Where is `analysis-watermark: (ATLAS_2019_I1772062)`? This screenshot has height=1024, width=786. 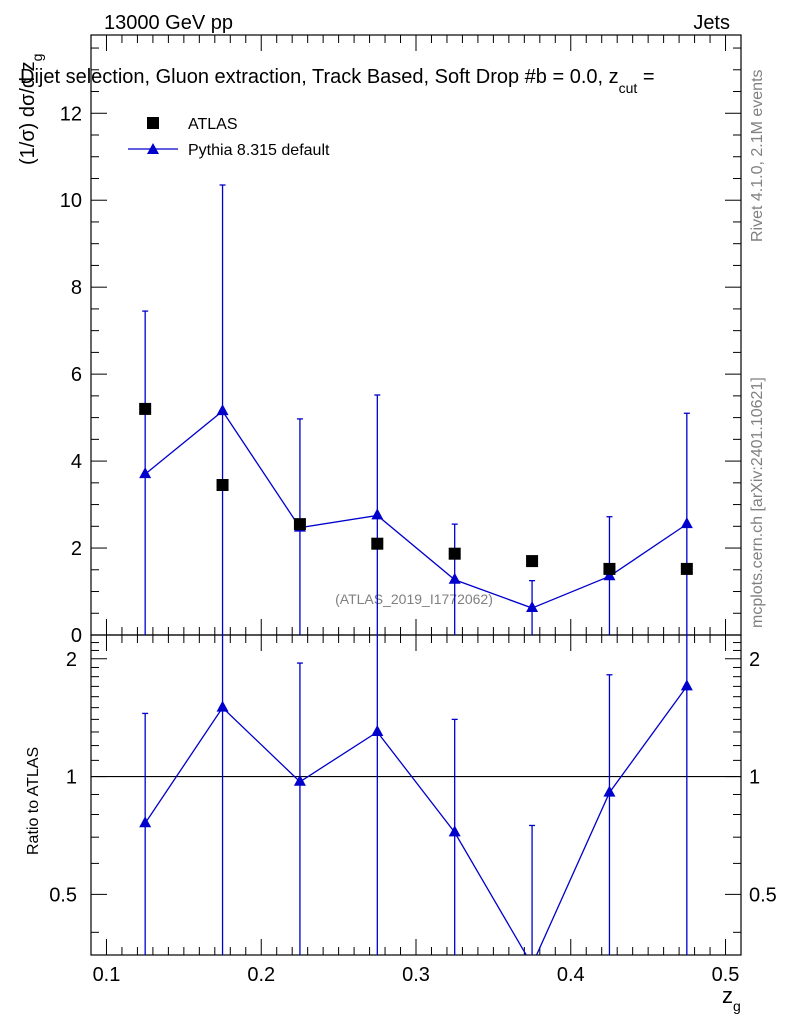
analysis-watermark: (ATLAS_2019_I1772062) is located at coordinates (414, 599).